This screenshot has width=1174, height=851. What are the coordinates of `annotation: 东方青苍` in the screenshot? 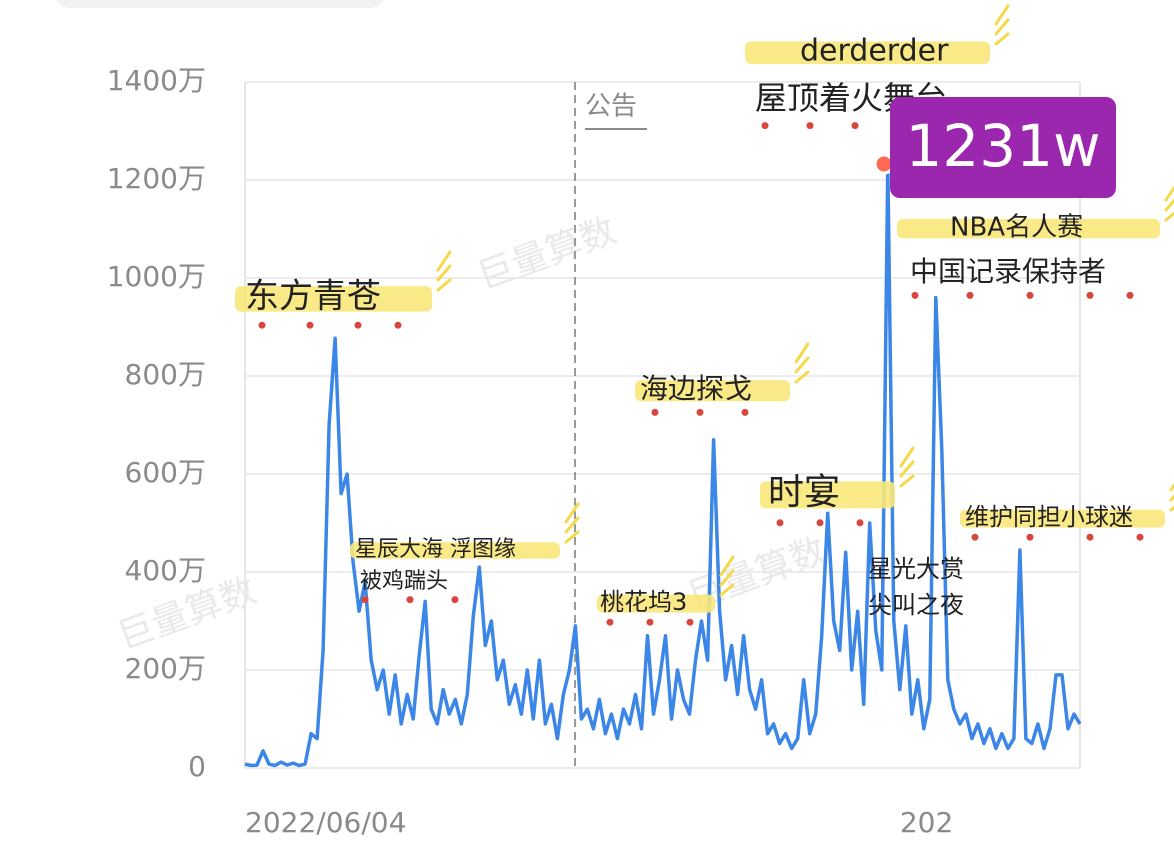 It's located at (313, 297).